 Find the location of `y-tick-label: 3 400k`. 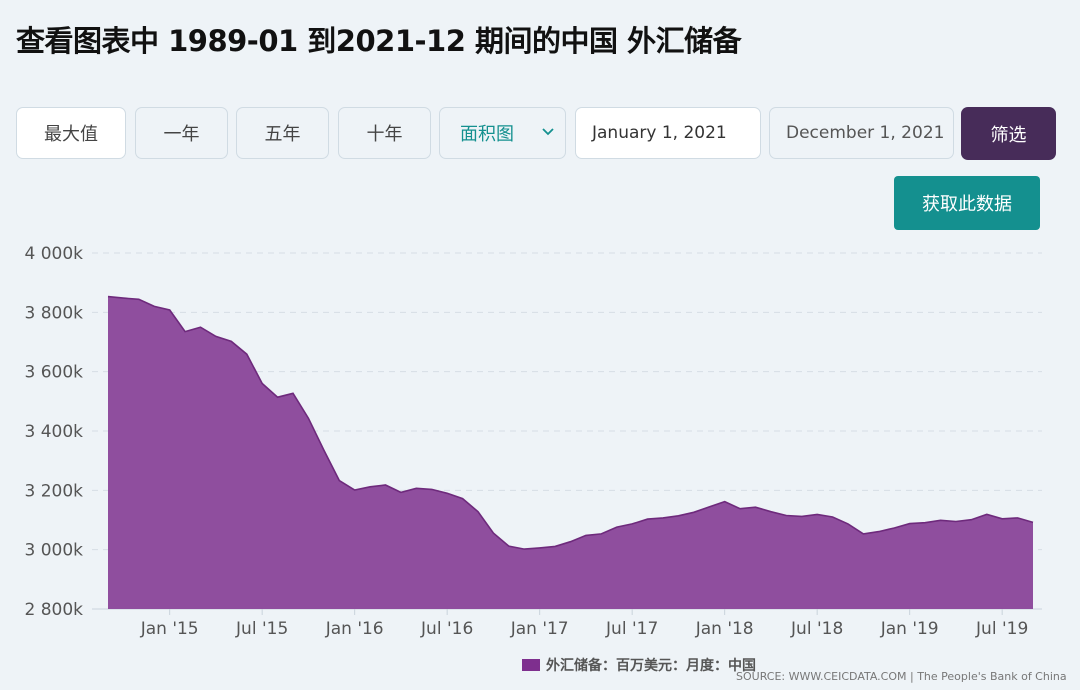

y-tick-label: 3 400k is located at coordinates (53, 432).